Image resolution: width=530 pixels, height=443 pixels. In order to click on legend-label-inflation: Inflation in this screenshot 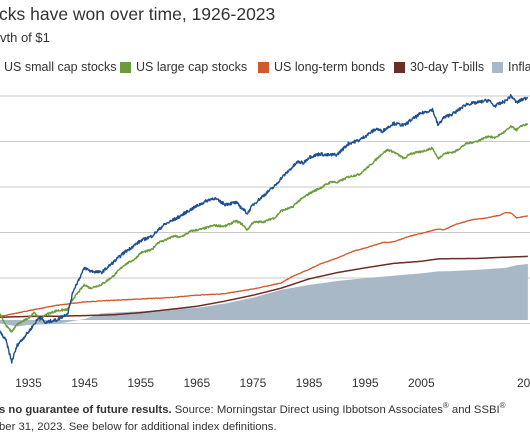, I will do `click(519, 67)`.